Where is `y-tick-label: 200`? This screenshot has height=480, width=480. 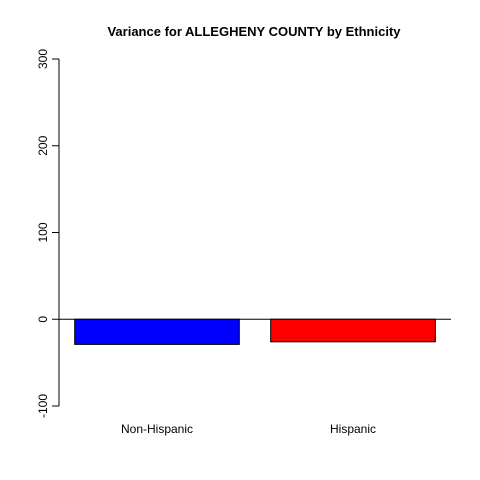
y-tick-label: 200 is located at coordinates (43, 145).